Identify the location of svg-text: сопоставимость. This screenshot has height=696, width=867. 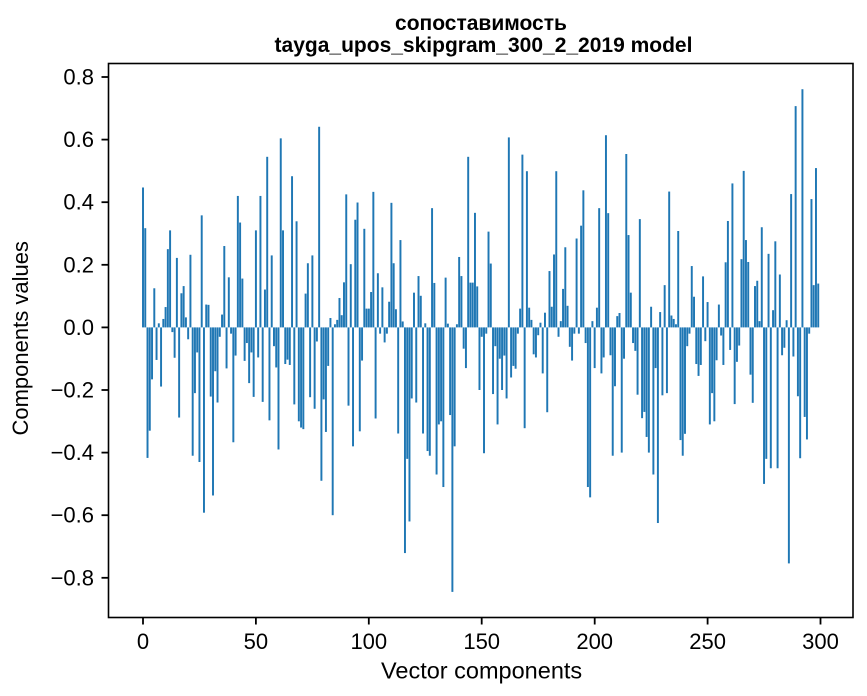
(481, 23).